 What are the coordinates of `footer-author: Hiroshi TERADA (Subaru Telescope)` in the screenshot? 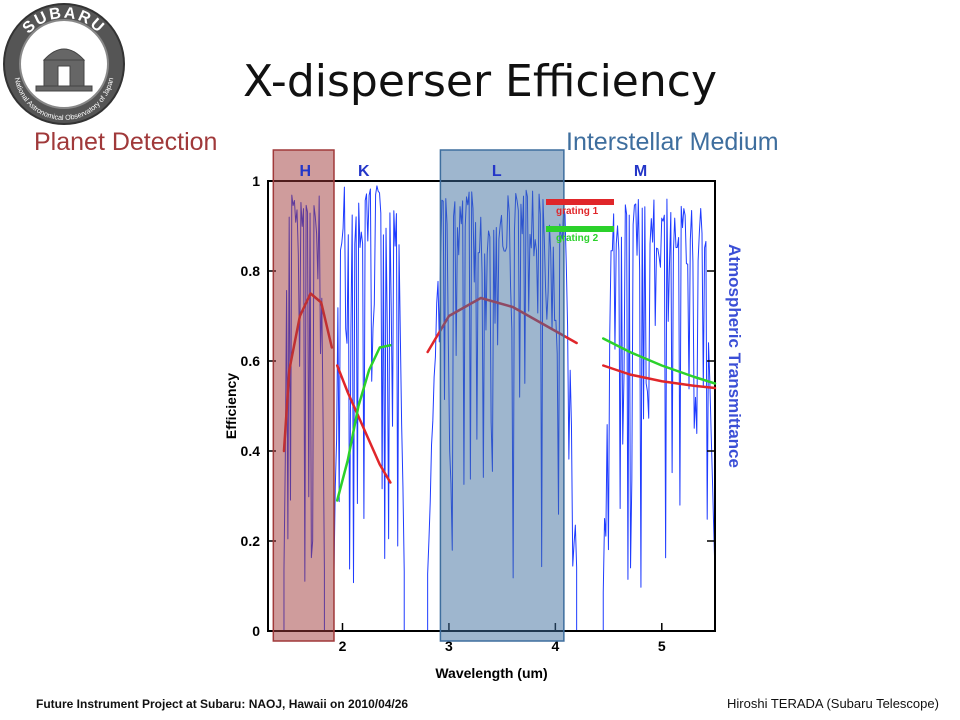 It's located at (833, 703).